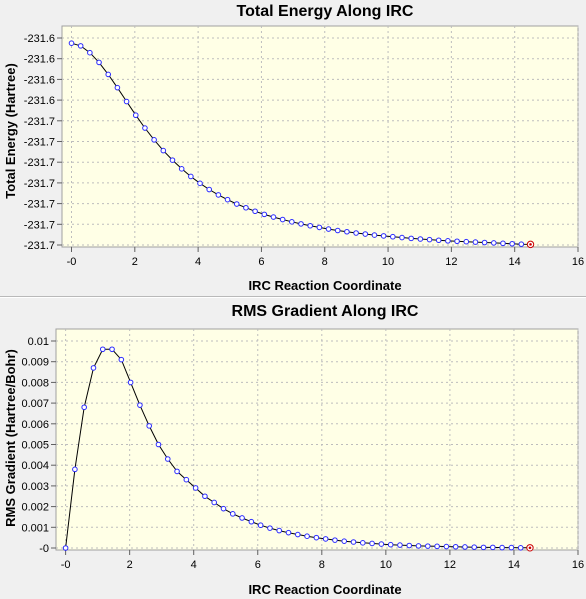 This screenshot has width=586, height=599. Describe the element at coordinates (35, 425) in the screenshot. I see `y-tick-label: 0.006` at that location.